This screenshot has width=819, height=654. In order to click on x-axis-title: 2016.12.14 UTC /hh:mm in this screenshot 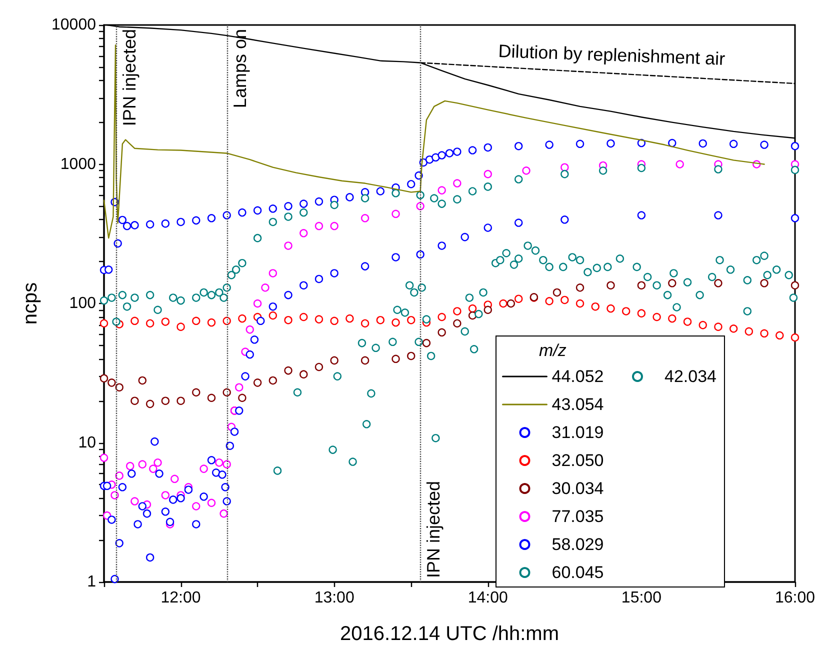, I will do `click(449, 634)`.